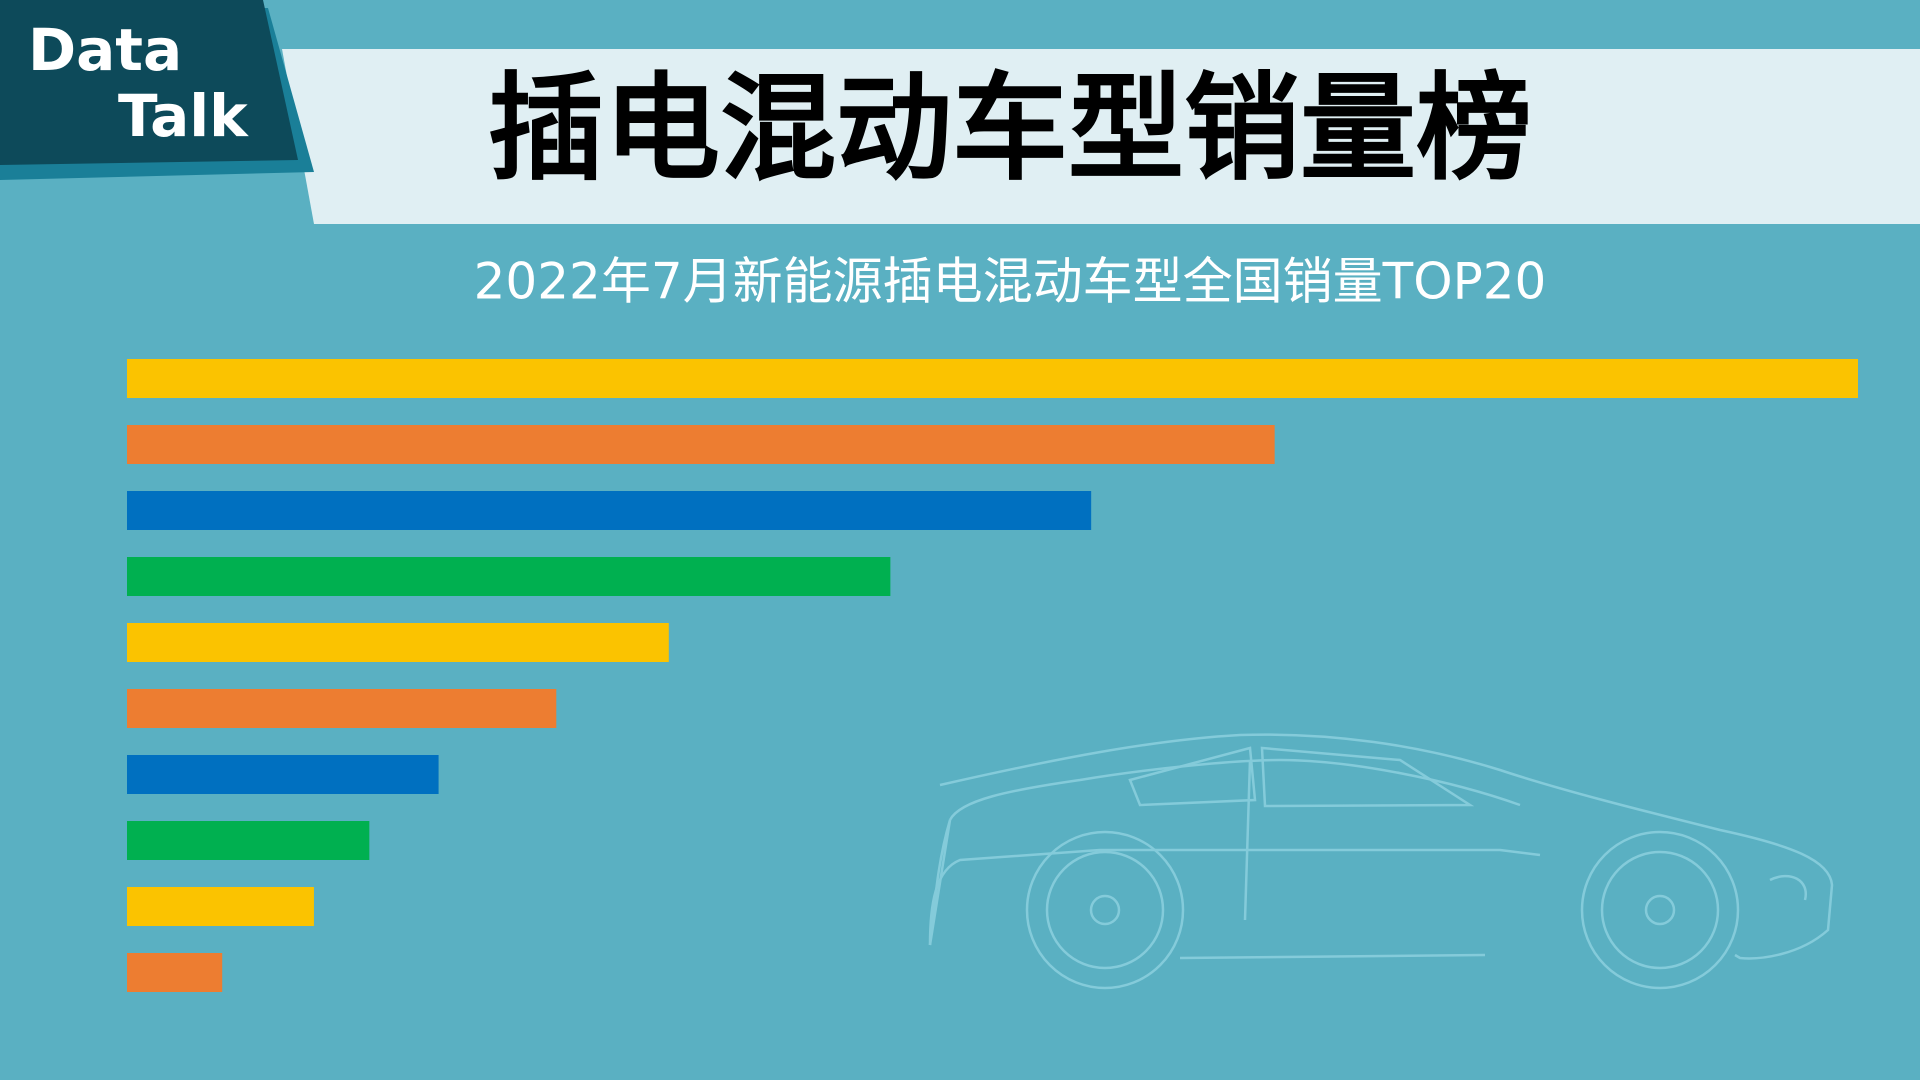 This screenshot has width=1920, height=1080. What do you see at coordinates (183, 116) in the screenshot?
I see `badge-line2: Talk` at bounding box center [183, 116].